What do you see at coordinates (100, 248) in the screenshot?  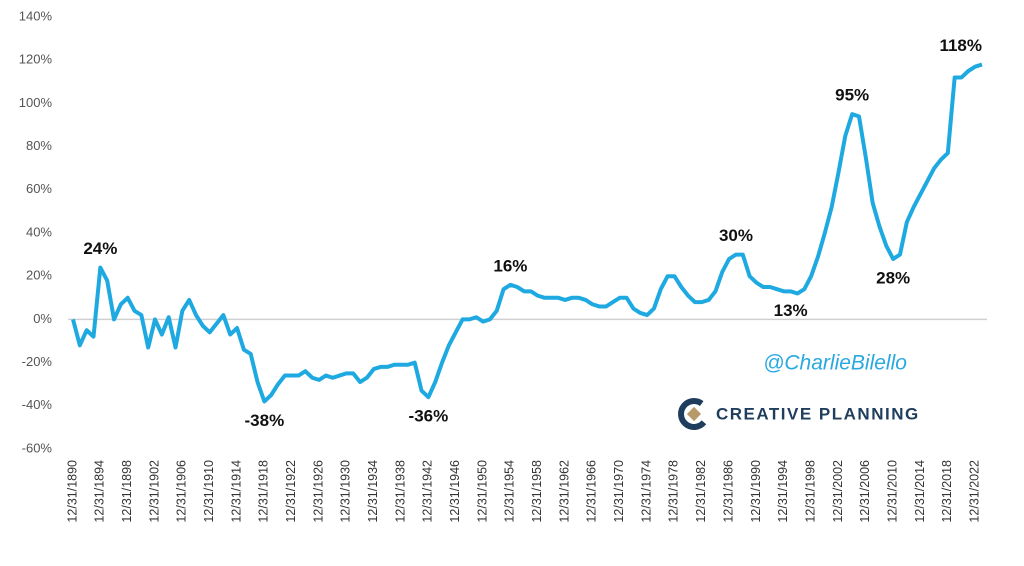 I see `data-label: 24%` at bounding box center [100, 248].